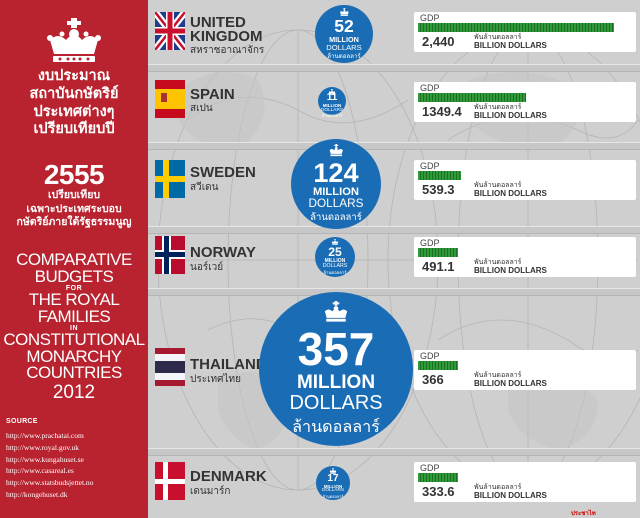  I want to click on english-title-line: MONARCHY, so click(74, 356).